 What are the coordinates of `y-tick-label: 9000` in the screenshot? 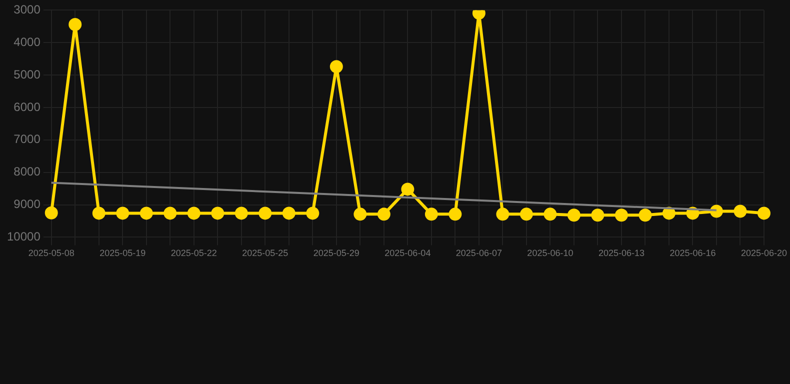 It's located at (27, 204).